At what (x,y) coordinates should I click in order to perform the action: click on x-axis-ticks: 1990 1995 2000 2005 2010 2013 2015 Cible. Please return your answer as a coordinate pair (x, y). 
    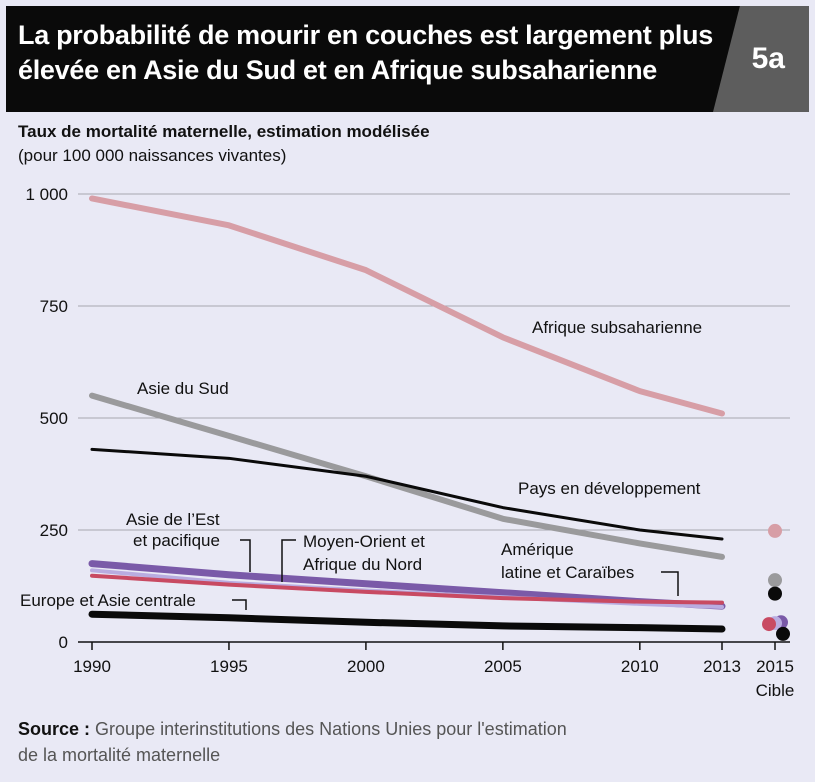
    Looking at the image, I should click on (433, 671).